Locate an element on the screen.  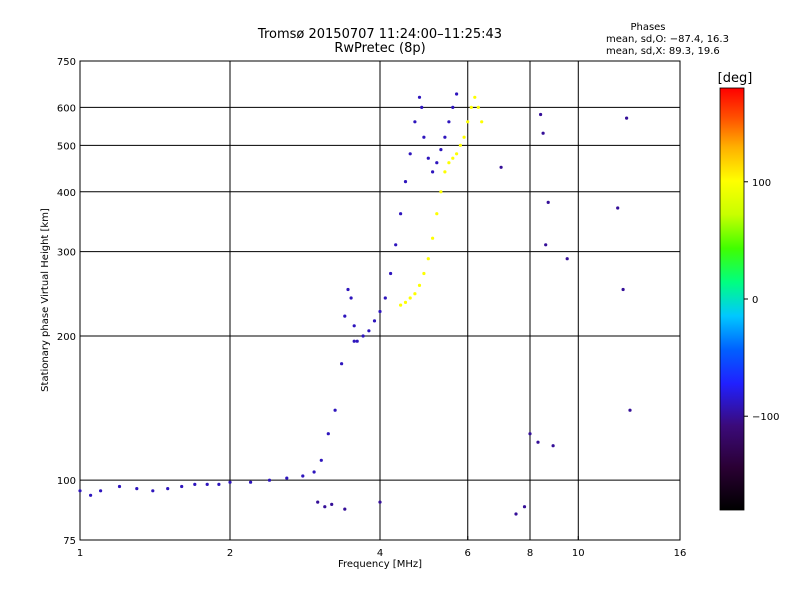
x-tick-label: 6 is located at coordinates (468, 553).